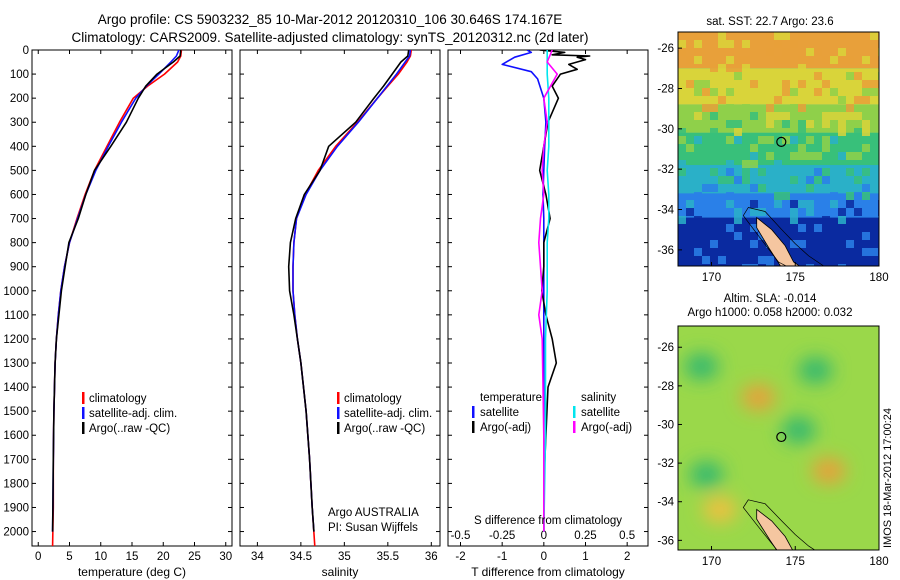  I want to click on difference-x-tick-label: -2, so click(460, 557).